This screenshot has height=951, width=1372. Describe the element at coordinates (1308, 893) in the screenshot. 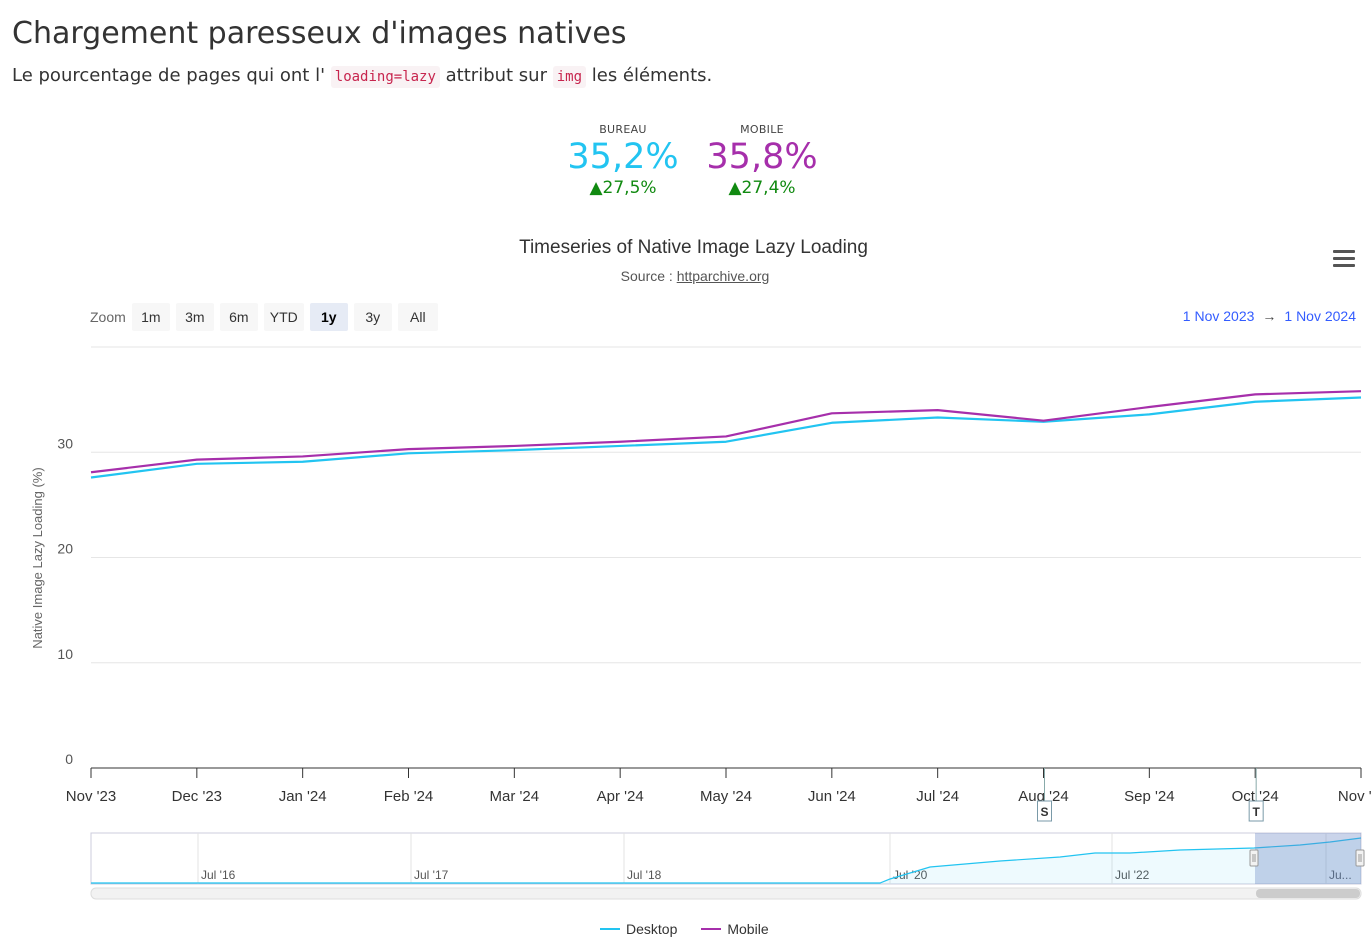

I see `navigator-scrollbar-thumb` at that location.